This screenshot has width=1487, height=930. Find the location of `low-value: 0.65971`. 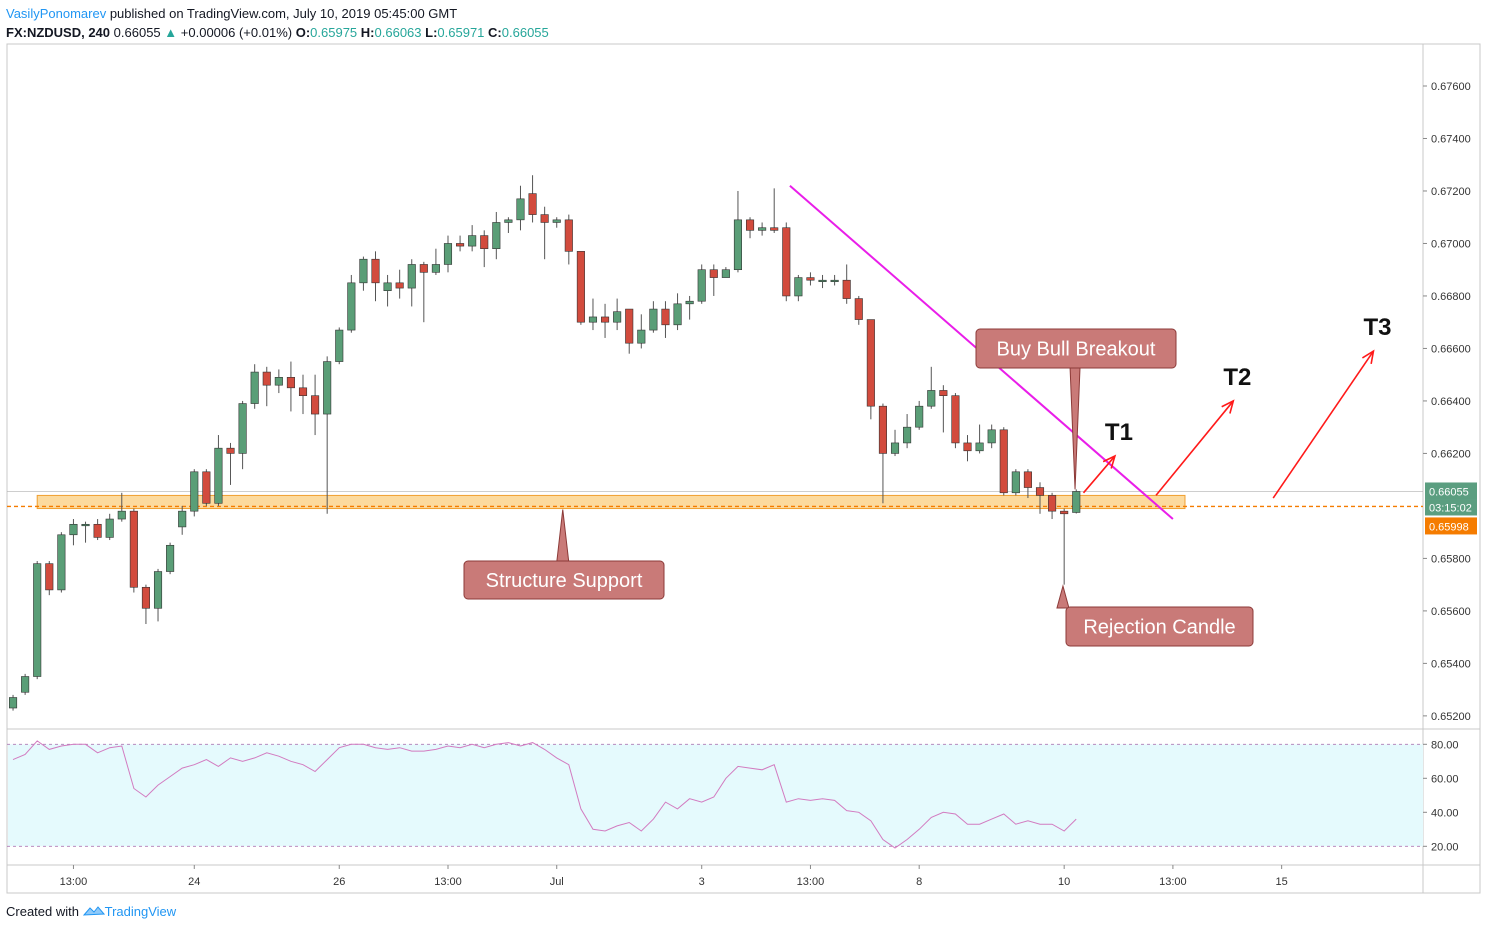

low-value: 0.65971 is located at coordinates (461, 32).